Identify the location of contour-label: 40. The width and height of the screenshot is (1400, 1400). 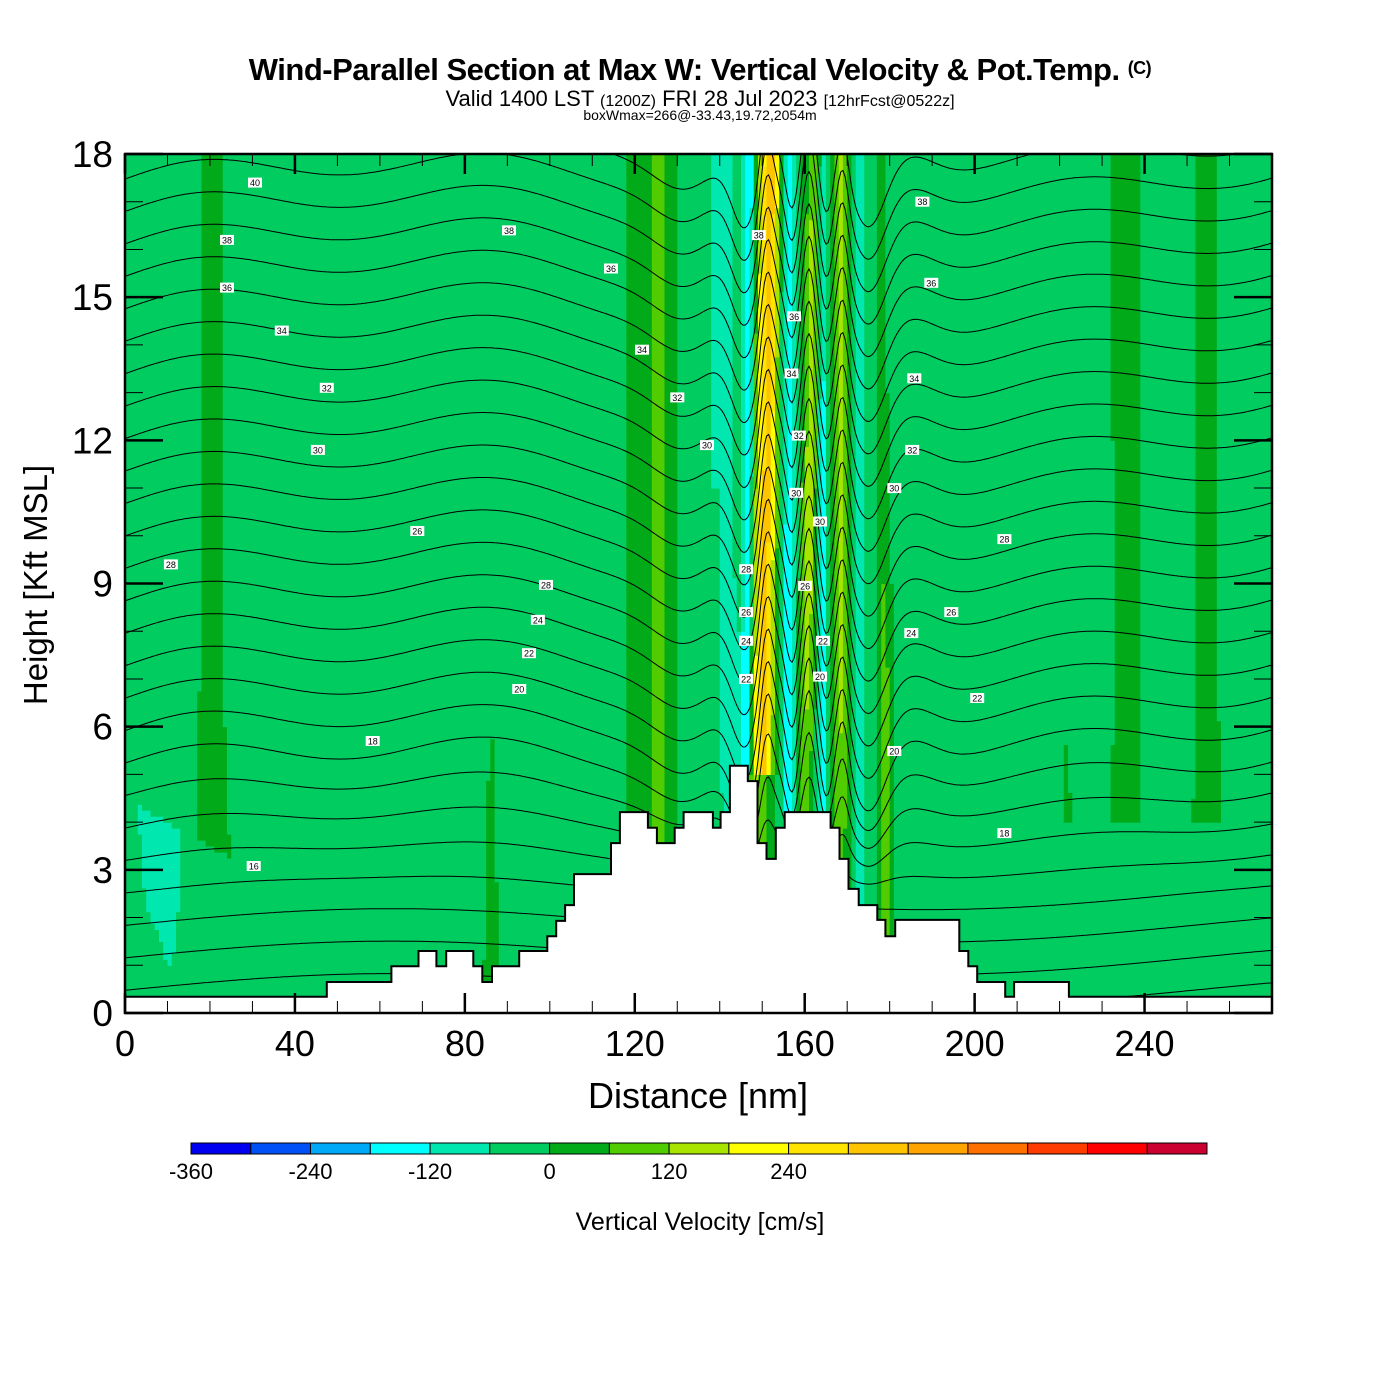
(255, 182).